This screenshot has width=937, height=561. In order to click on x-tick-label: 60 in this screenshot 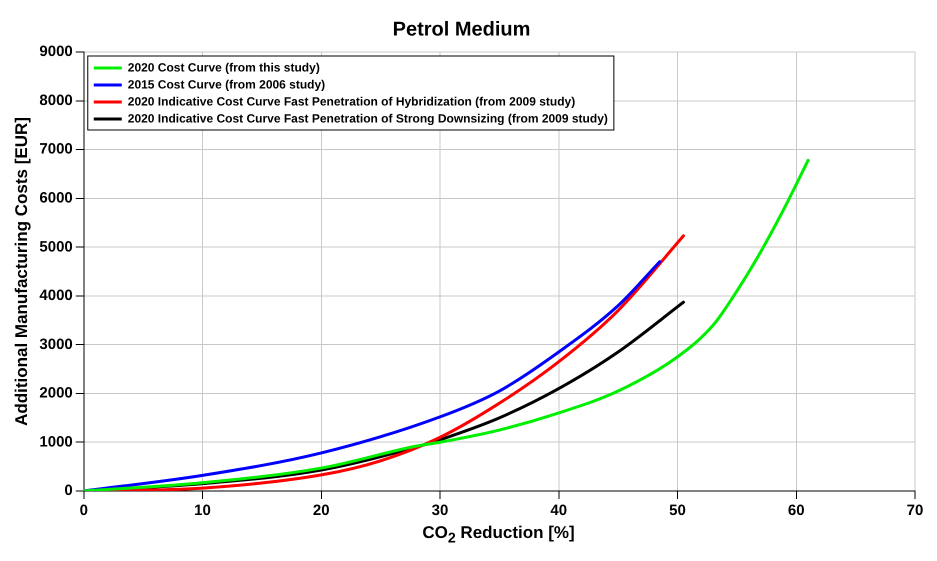, I will do `click(796, 511)`.